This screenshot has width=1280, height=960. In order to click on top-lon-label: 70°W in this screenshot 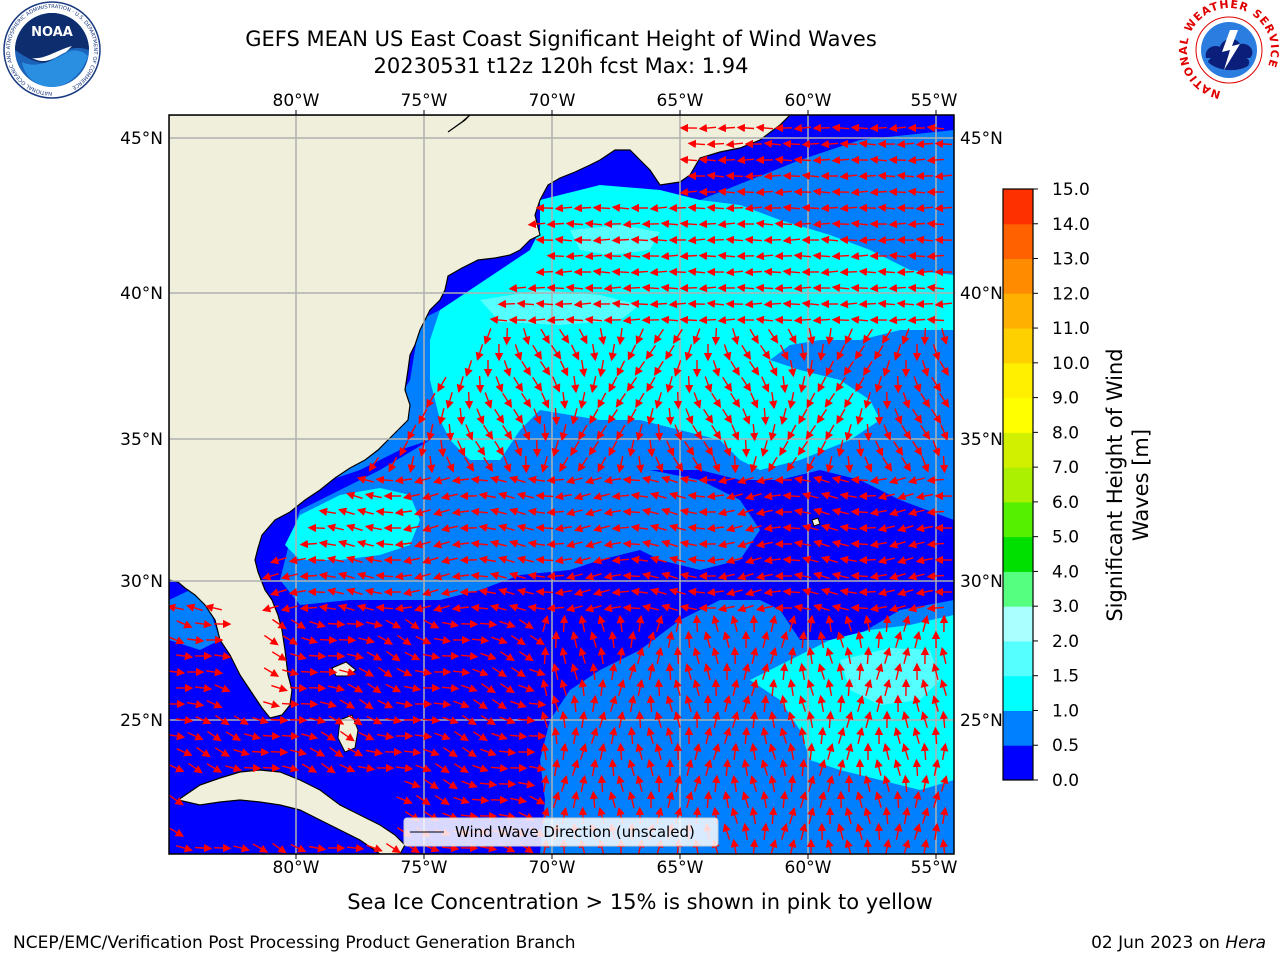, I will do `click(552, 101)`.